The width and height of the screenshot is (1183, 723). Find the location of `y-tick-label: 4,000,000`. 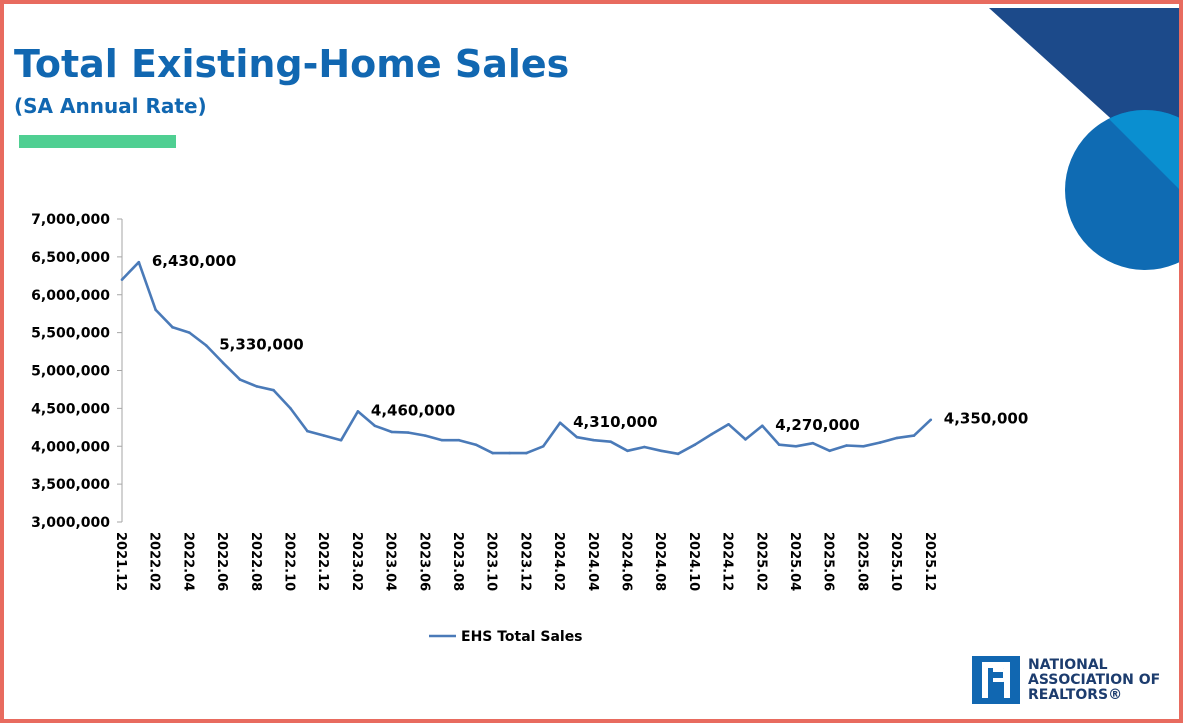

y-tick-label: 4,000,000 is located at coordinates (70, 447).